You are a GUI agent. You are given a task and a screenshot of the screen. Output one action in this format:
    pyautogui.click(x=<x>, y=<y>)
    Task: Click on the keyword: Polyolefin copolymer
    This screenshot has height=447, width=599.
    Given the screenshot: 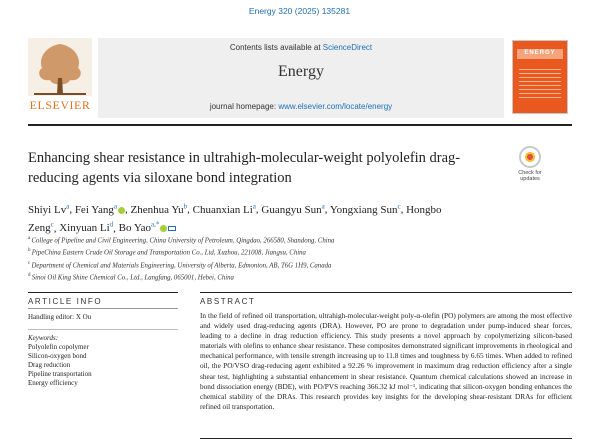 What is the action you would take?
    pyautogui.click(x=58, y=347)
    